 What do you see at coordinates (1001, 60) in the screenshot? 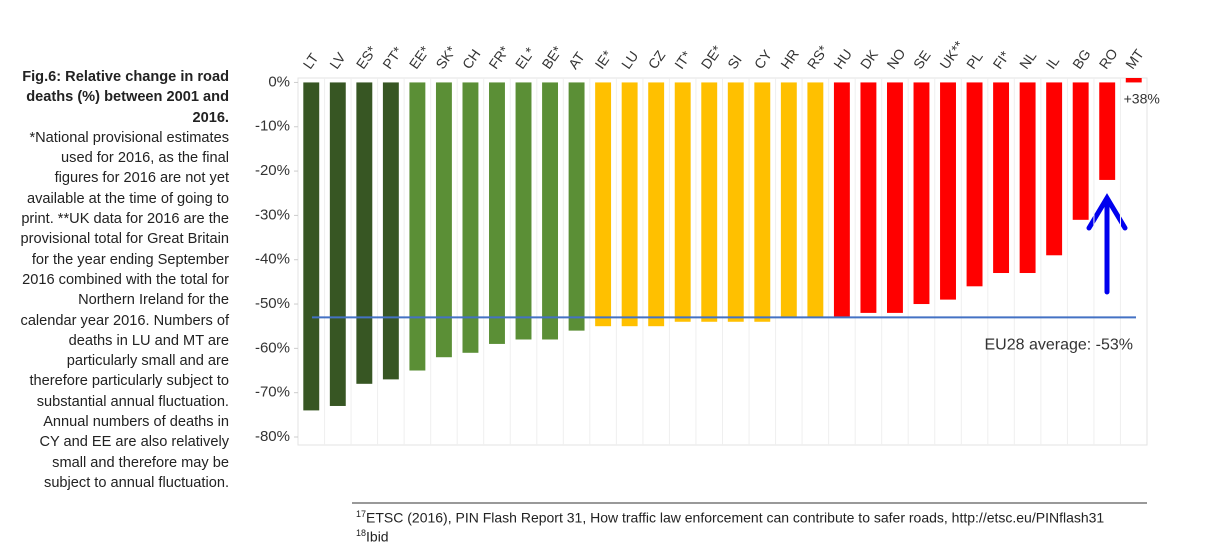
I see `x-tick-label: FI*` at bounding box center [1001, 60].